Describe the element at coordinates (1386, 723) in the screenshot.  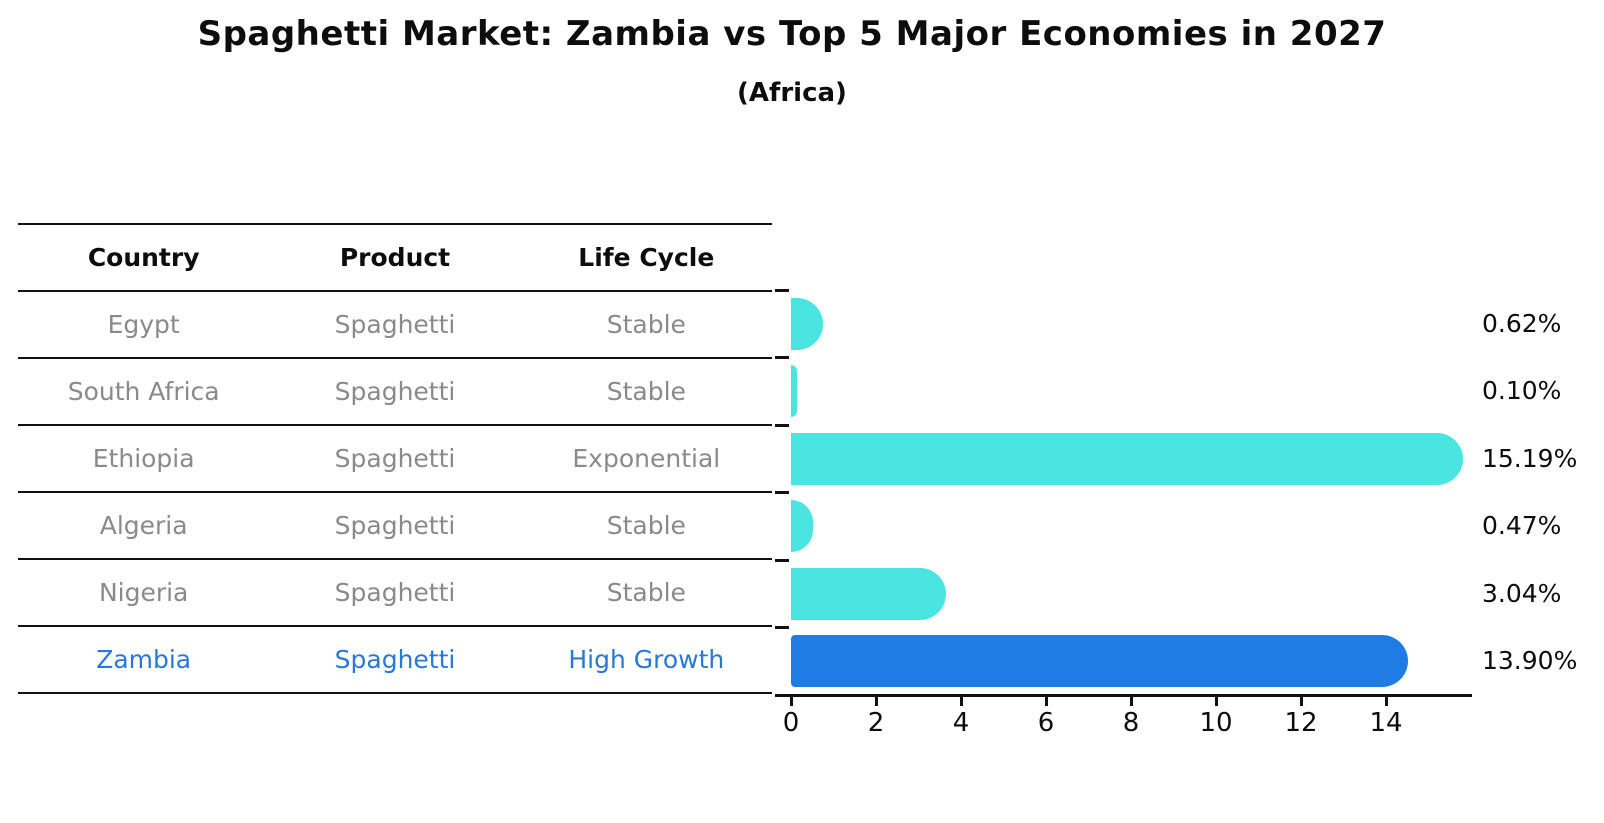
I see `x-tick-label: 14` at that location.